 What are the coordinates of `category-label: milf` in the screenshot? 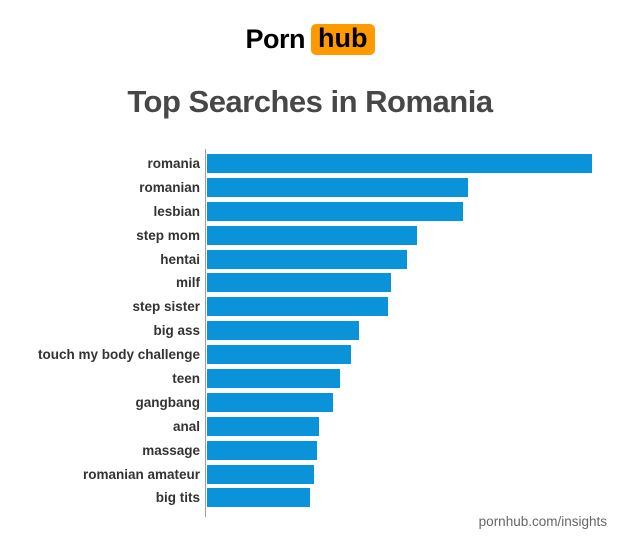 It's located at (187, 283).